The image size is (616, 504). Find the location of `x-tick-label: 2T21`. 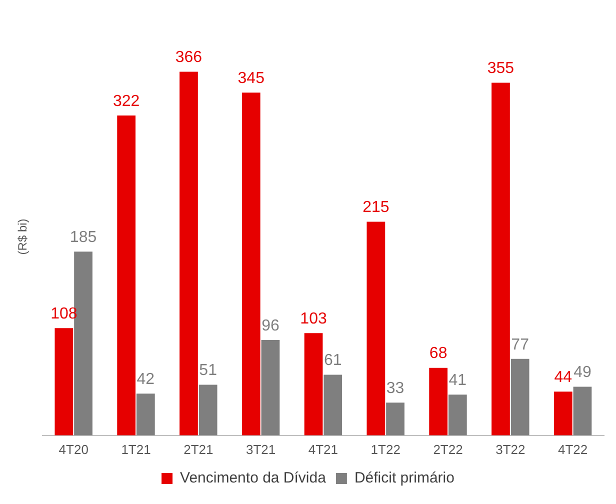

x-tick-label: 2T21 is located at coordinates (199, 449).